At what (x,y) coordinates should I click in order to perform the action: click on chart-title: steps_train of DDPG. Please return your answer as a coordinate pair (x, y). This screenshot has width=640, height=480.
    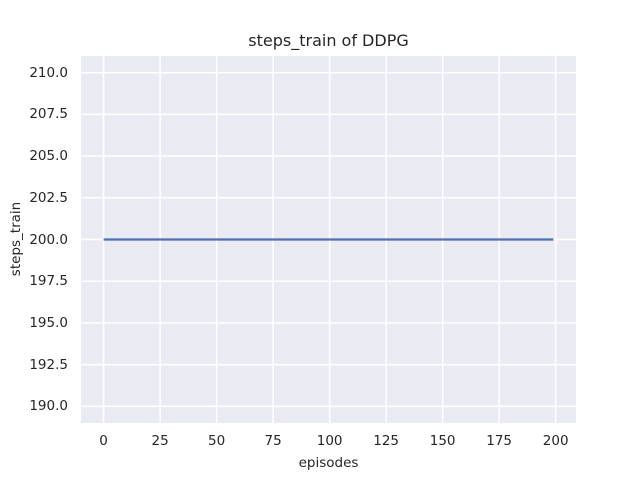
    Looking at the image, I should click on (328, 40).